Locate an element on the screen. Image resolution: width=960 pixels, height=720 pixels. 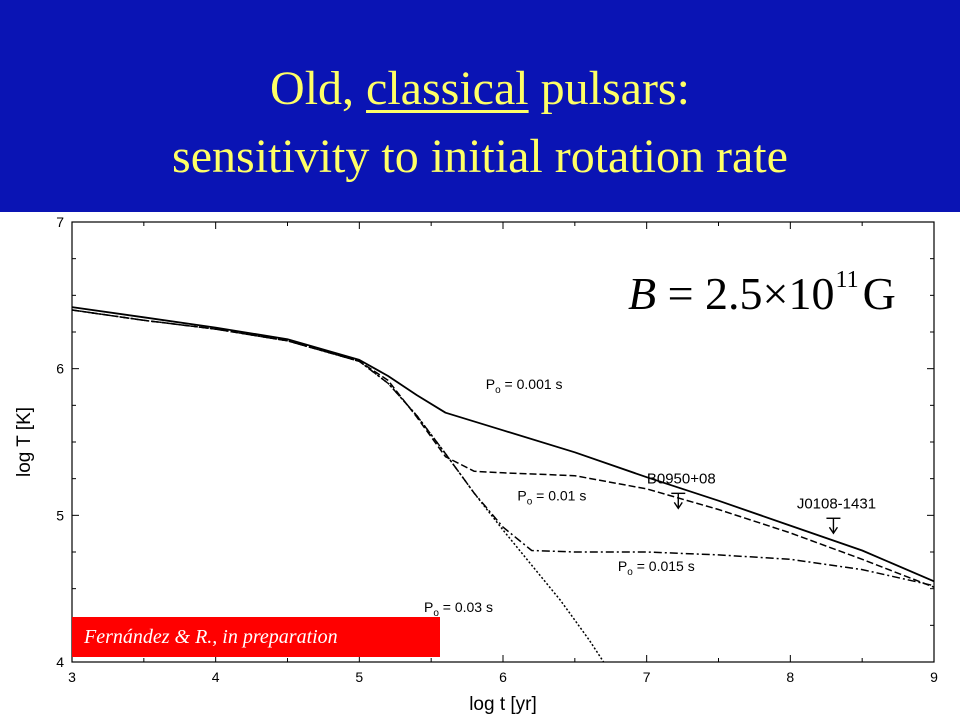
slide-title-line1: Old, classical pulsars: is located at coordinates (480, 89).